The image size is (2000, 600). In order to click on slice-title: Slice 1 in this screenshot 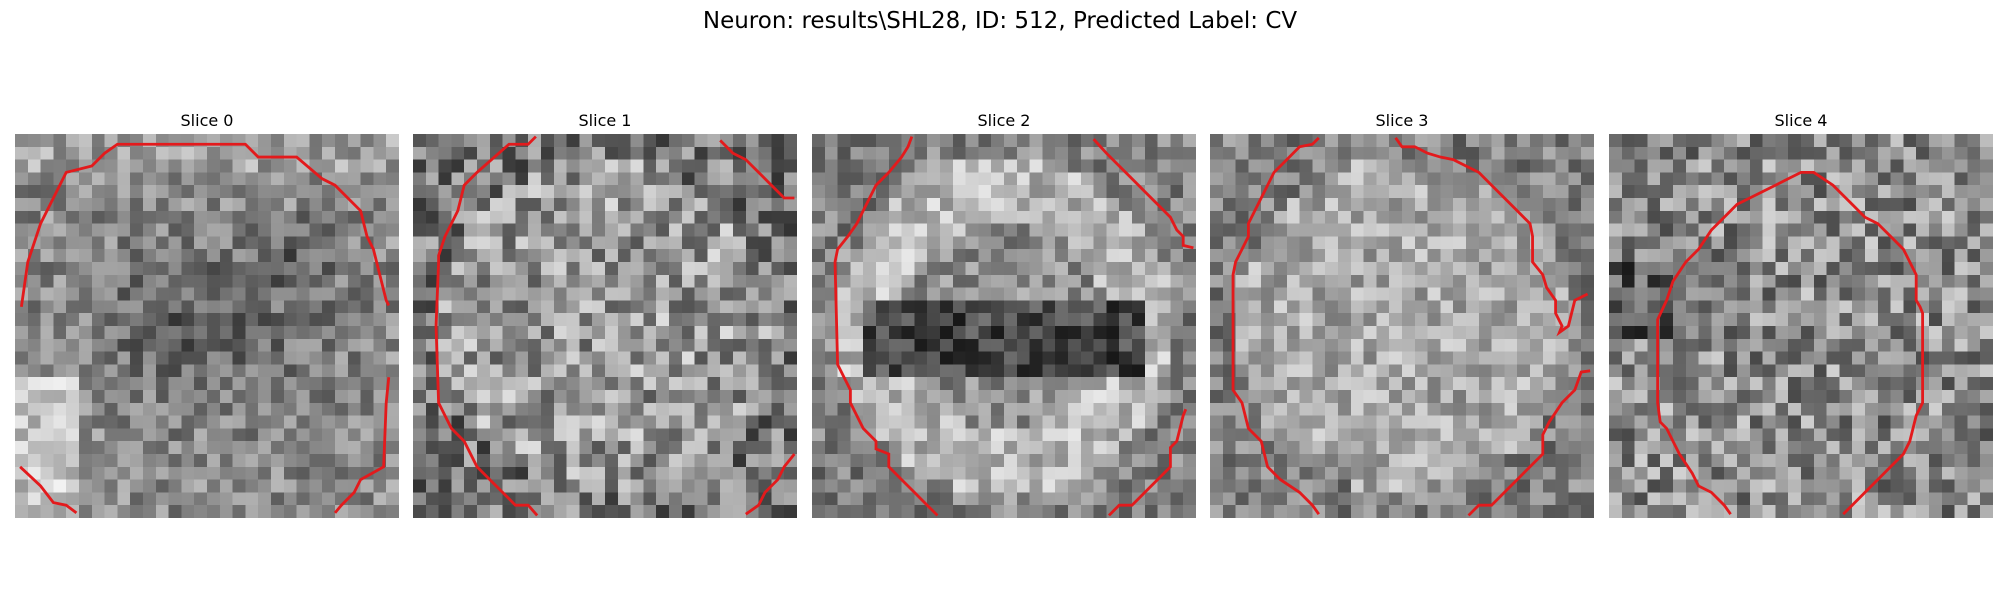, I will do `click(605, 120)`.